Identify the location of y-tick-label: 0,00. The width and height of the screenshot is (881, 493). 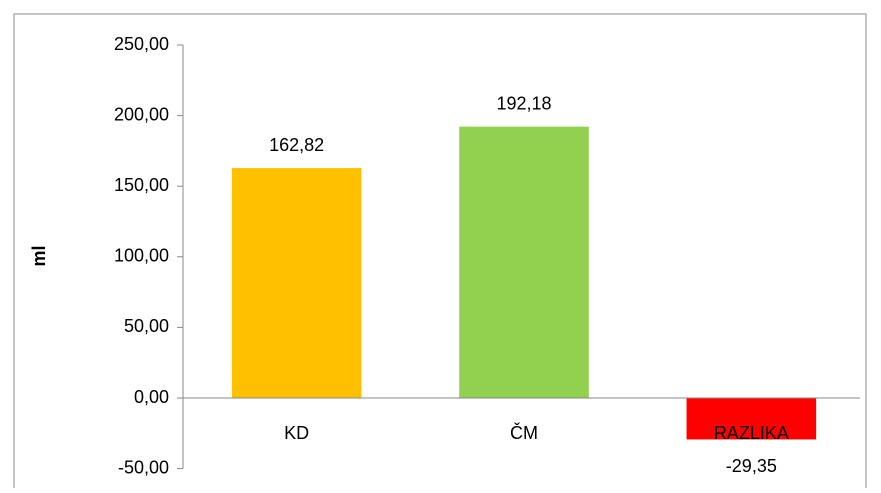
(151, 397).